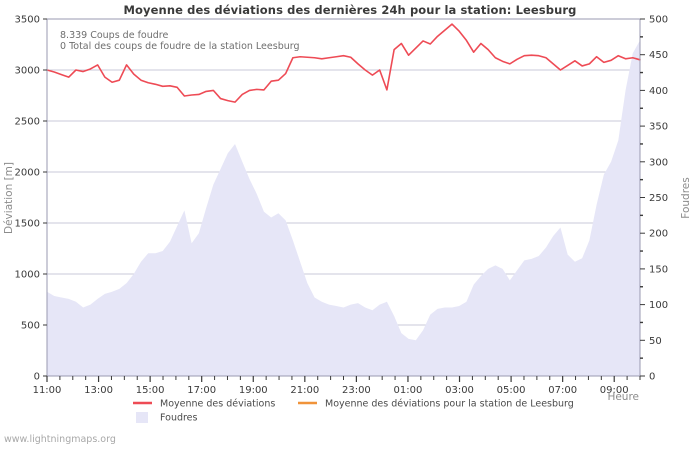  Describe the element at coordinates (142, 417) in the screenshot. I see `legend-area-swatch` at that location.